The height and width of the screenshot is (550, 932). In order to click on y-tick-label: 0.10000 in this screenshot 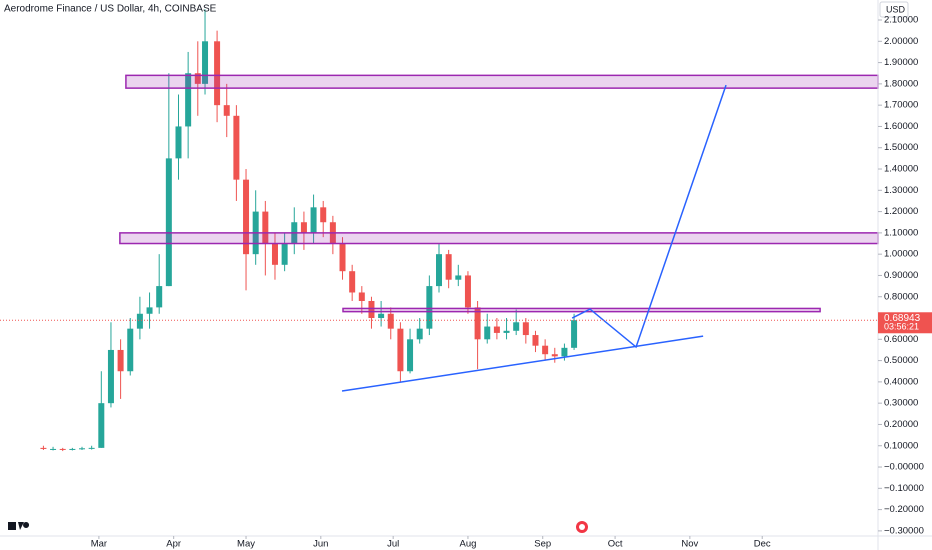, I will do `click(901, 445)`.